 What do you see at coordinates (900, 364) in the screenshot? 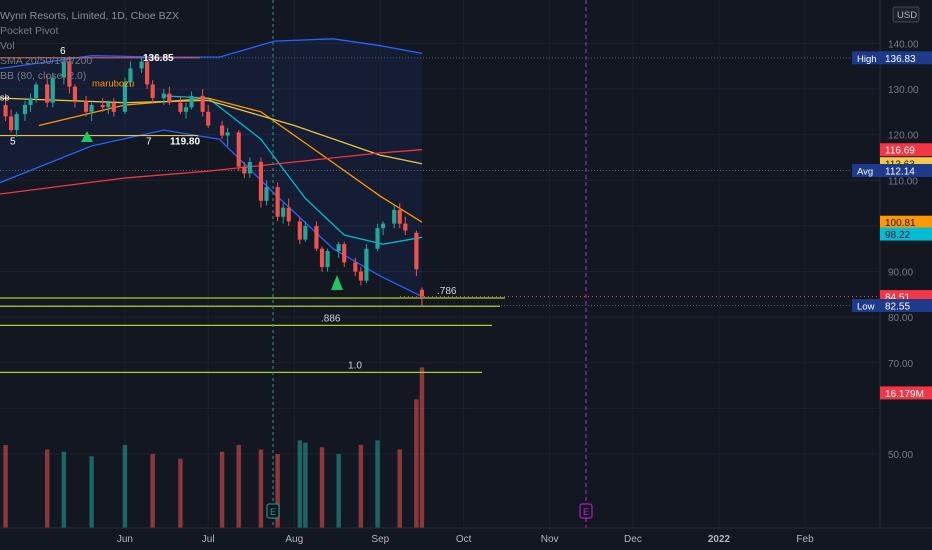
I see `price-tick-label: 70.00` at bounding box center [900, 364].